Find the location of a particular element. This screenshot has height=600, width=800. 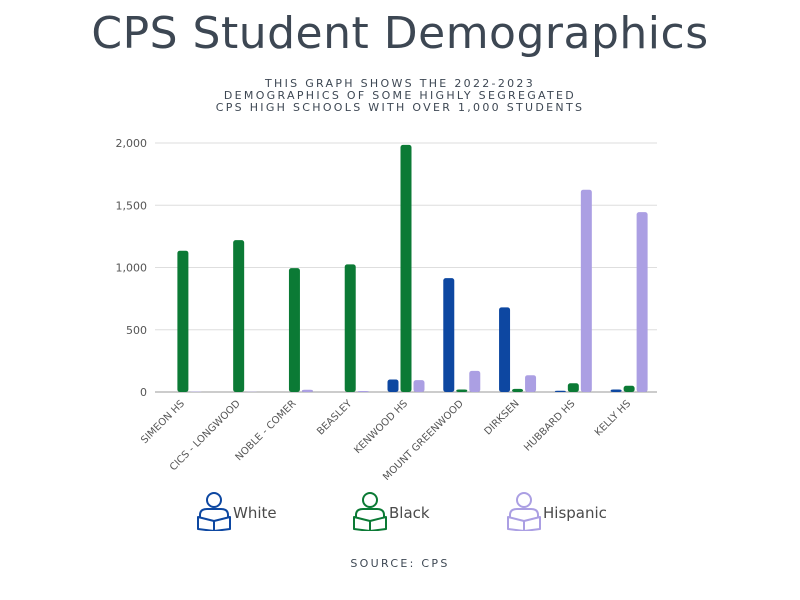

legend-label: Hispanic is located at coordinates (575, 513).